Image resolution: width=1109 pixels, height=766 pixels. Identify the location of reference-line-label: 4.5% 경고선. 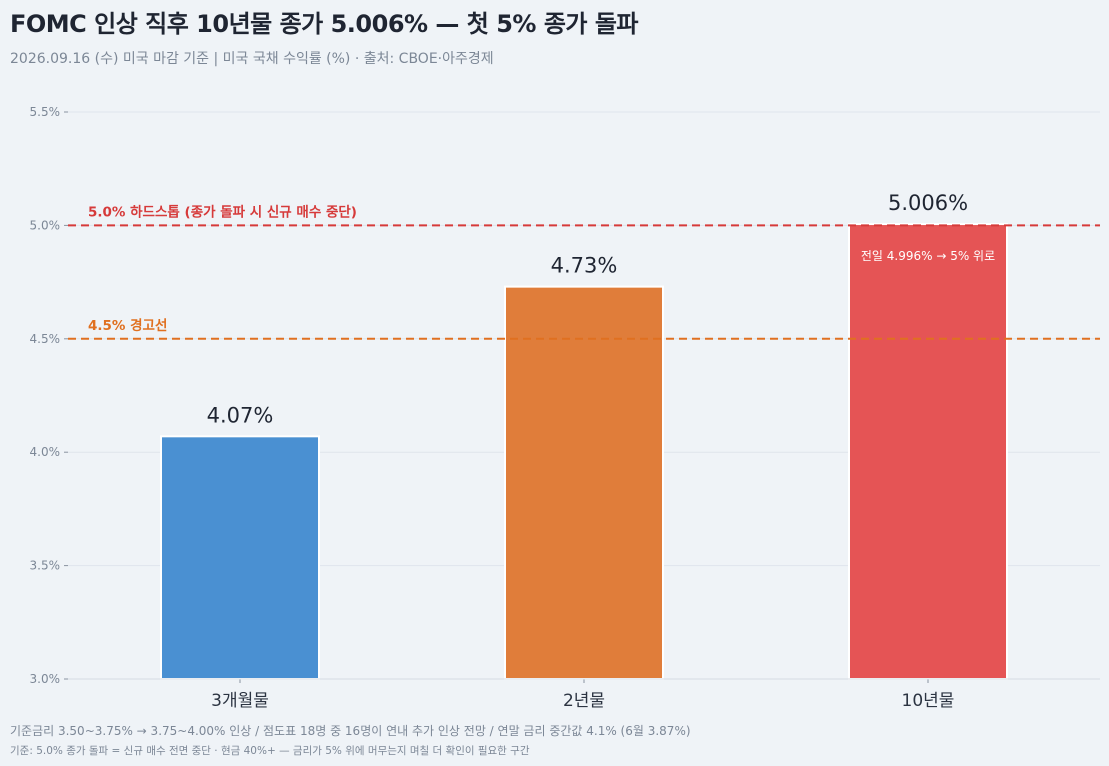
(127, 325).